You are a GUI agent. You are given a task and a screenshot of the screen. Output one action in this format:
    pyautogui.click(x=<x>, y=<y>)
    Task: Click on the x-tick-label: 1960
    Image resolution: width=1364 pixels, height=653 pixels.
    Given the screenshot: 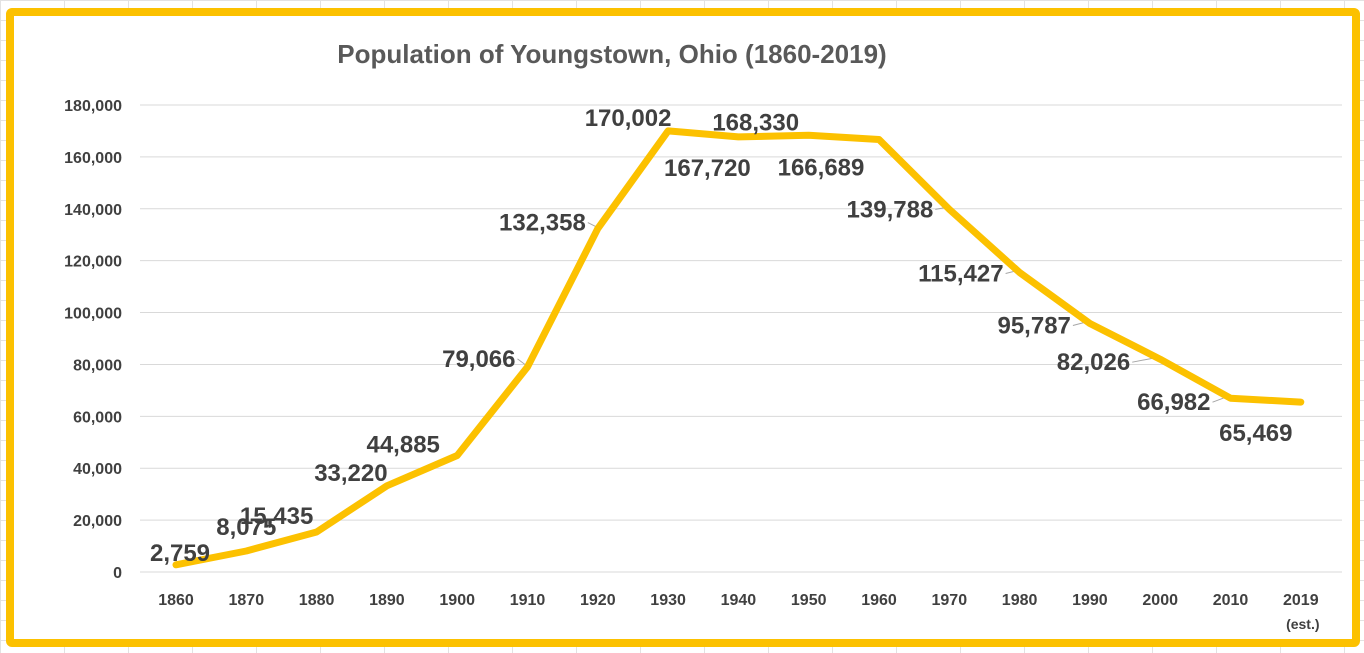 What is the action you would take?
    pyautogui.click(x=879, y=600)
    